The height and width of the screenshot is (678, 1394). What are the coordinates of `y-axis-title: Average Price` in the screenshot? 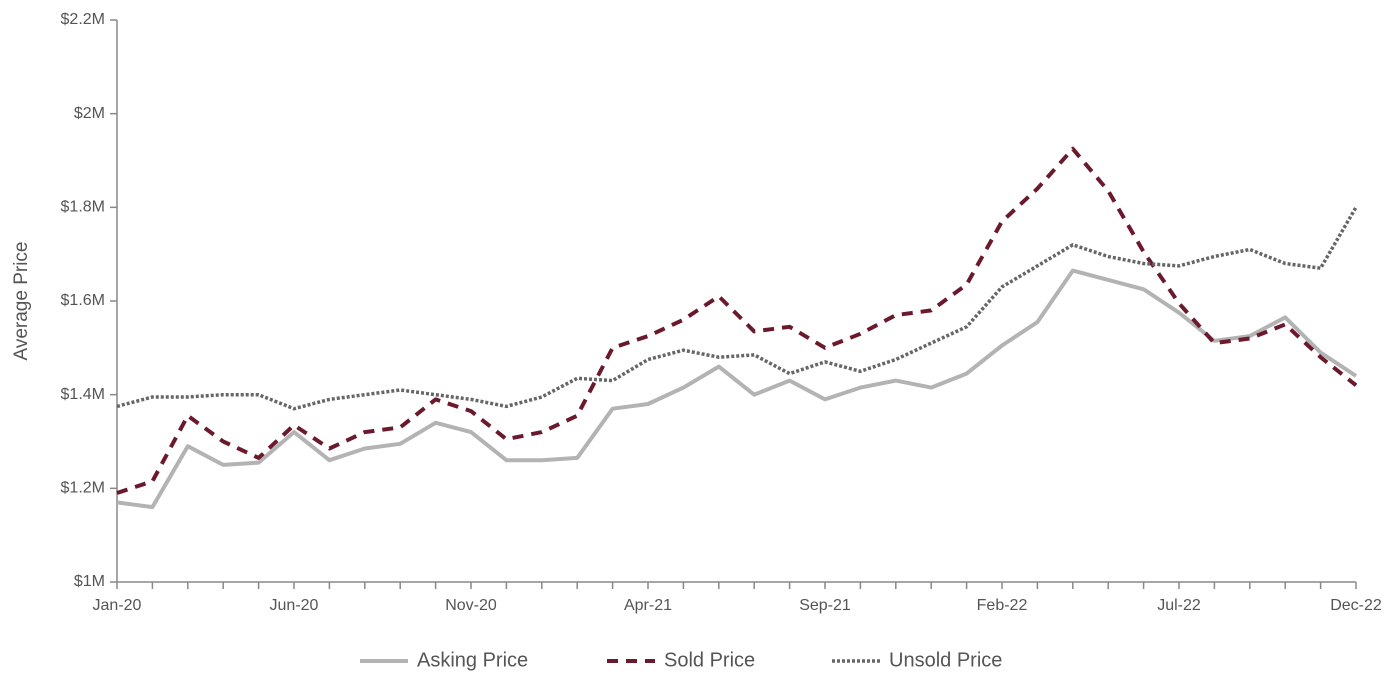 It's located at (21, 301).